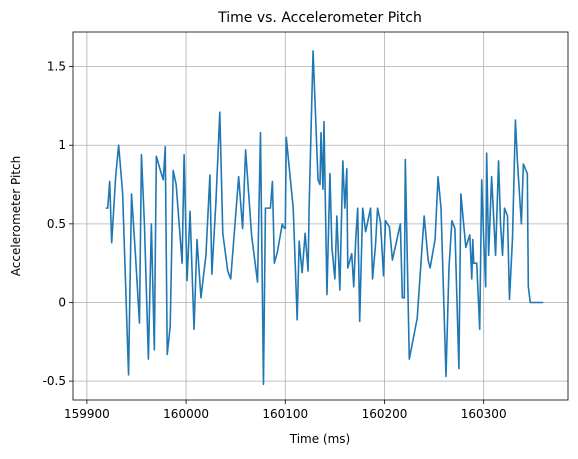  What do you see at coordinates (62, 145) in the screenshot?
I see `y-tick-label: 1` at bounding box center [62, 145].